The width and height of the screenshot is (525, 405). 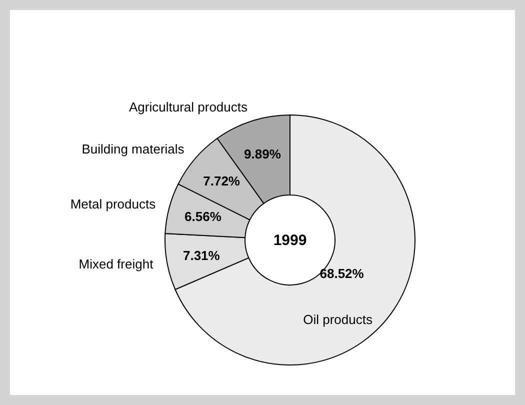 What do you see at coordinates (342, 274) in the screenshot?
I see `data-label: 68.52%` at bounding box center [342, 274].